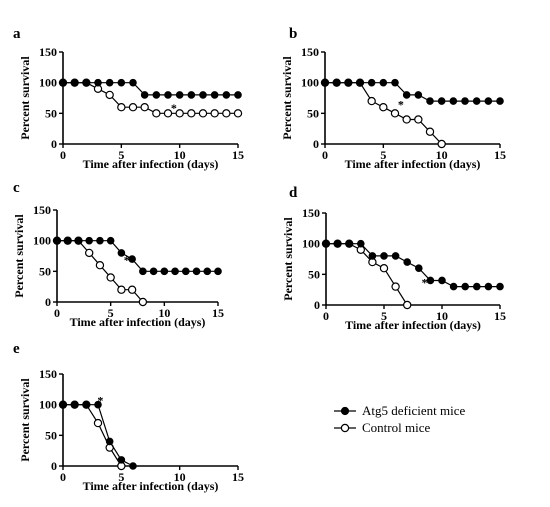  What do you see at coordinates (413, 265) in the screenshot?
I see `series-line-atg5-d` at bounding box center [413, 265].